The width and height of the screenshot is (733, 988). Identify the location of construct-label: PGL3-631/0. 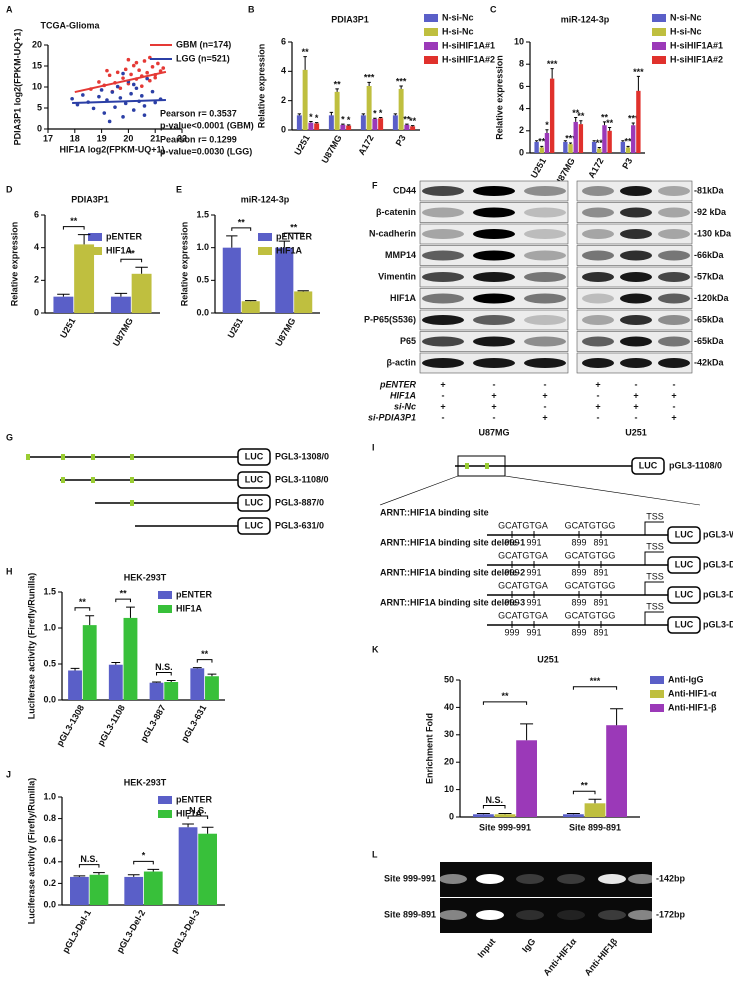
(299, 525).